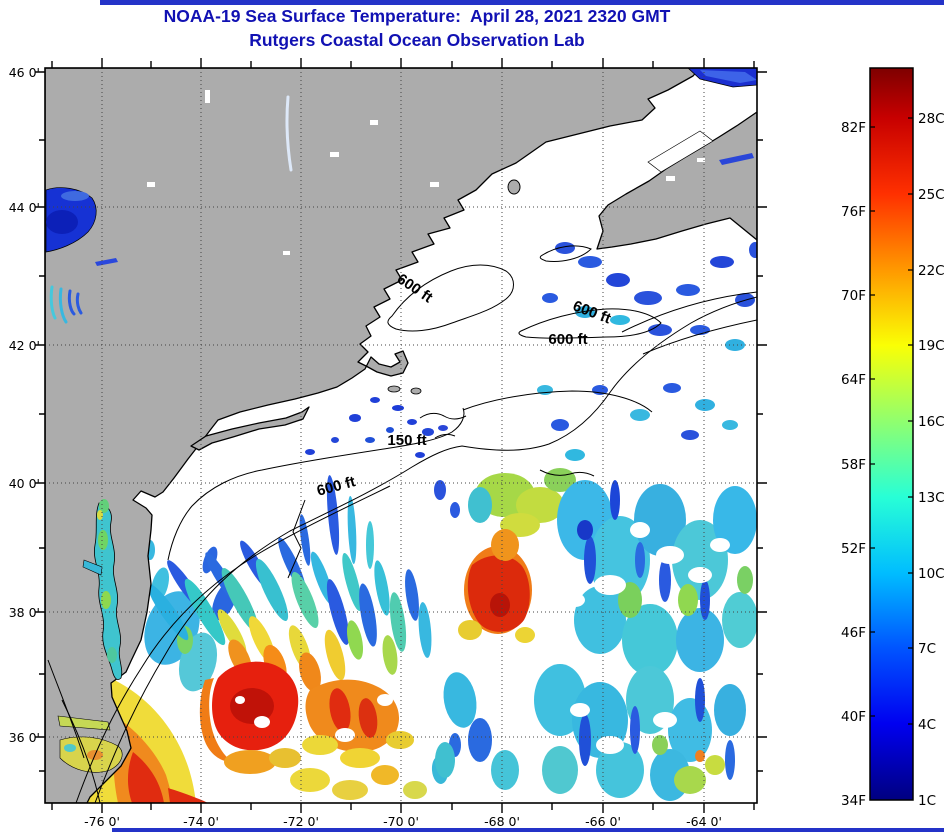 This screenshot has height=832, width=944. I want to click on colorbar-f-label: 58F, so click(853, 465).